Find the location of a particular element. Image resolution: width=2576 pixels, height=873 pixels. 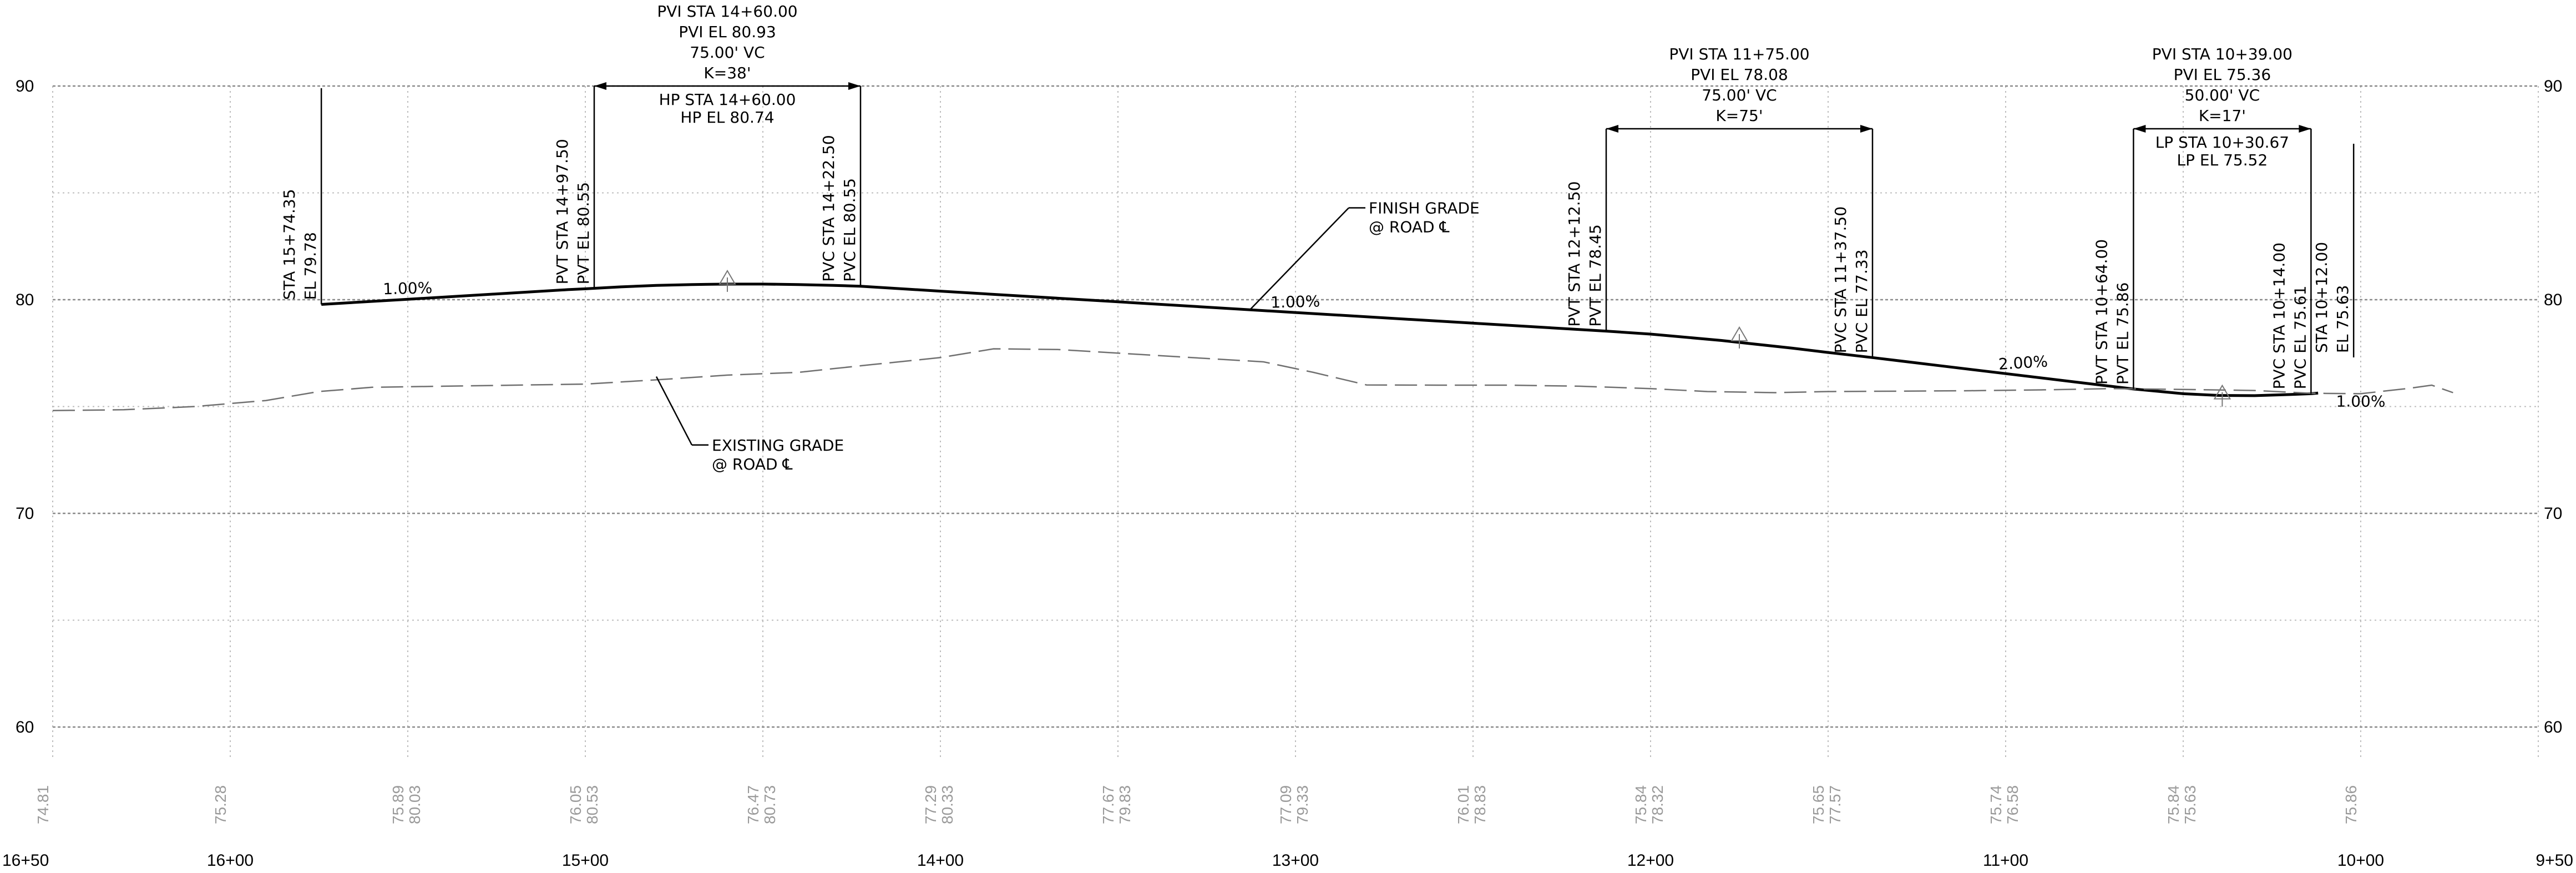

finish-grade-line is located at coordinates (1320, 340).